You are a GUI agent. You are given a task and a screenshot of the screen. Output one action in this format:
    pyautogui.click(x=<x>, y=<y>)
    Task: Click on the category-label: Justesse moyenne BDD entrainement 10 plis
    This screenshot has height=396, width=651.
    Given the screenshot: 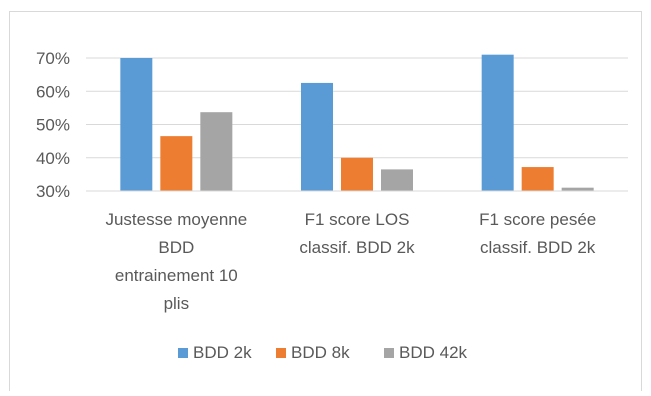 What is the action you would take?
    pyautogui.click(x=176, y=261)
    